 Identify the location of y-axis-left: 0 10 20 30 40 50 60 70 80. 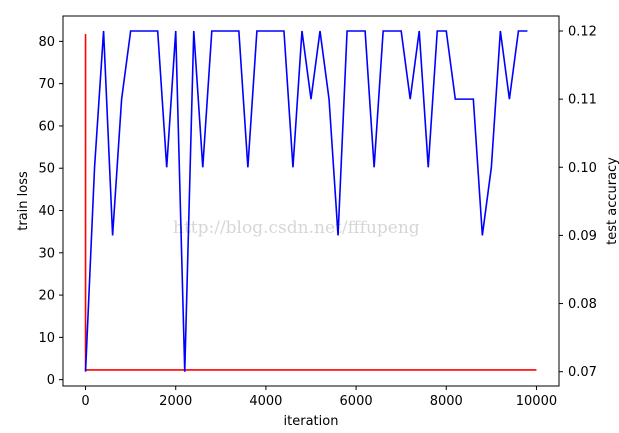
(50, 211).